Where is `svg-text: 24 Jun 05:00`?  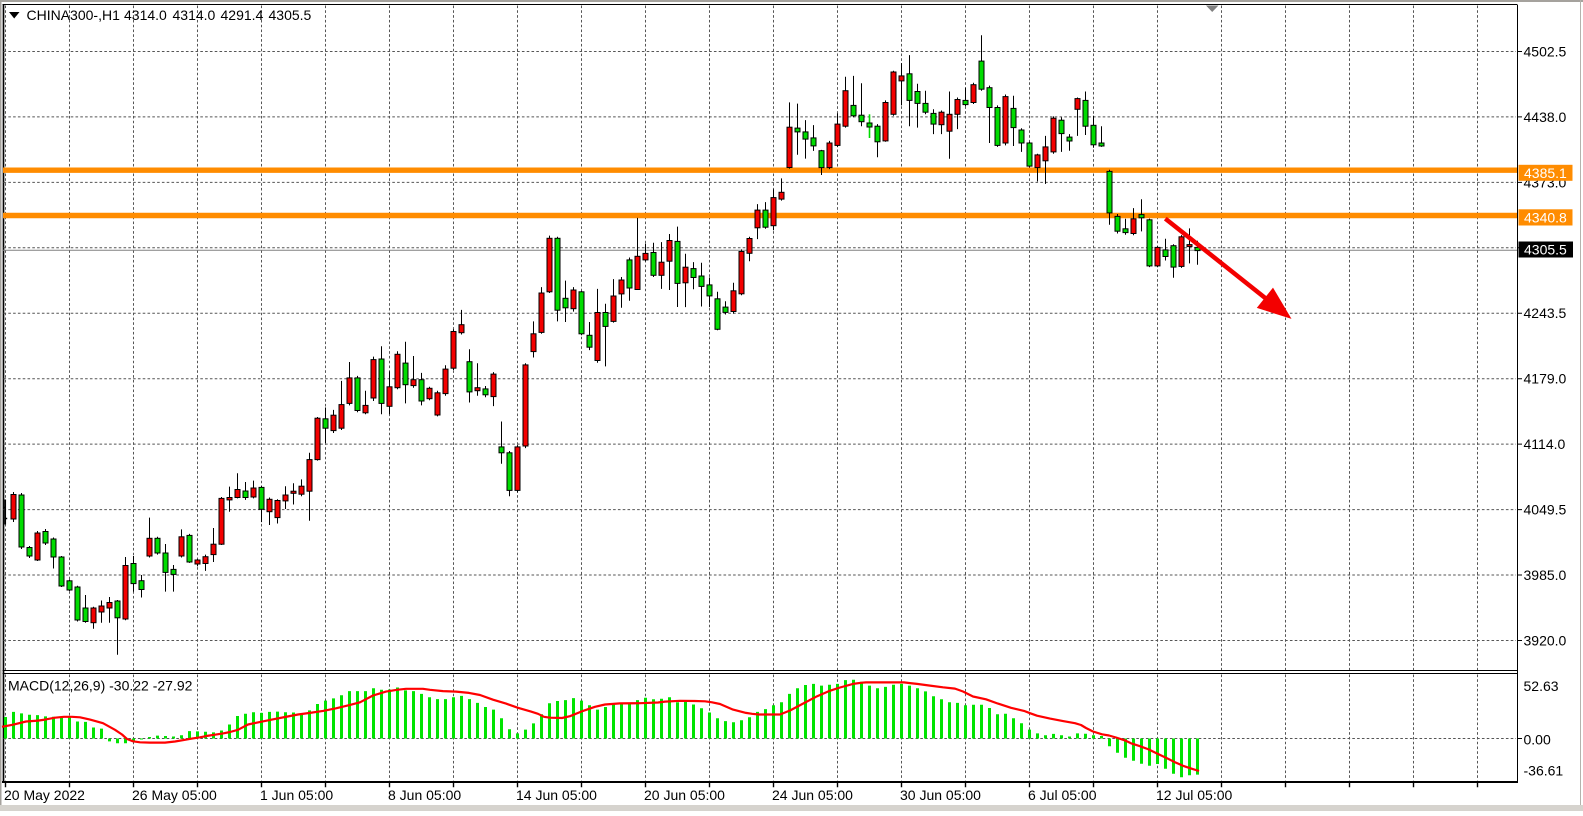
svg-text: 24 Jun 05:00 is located at coordinates (812, 795).